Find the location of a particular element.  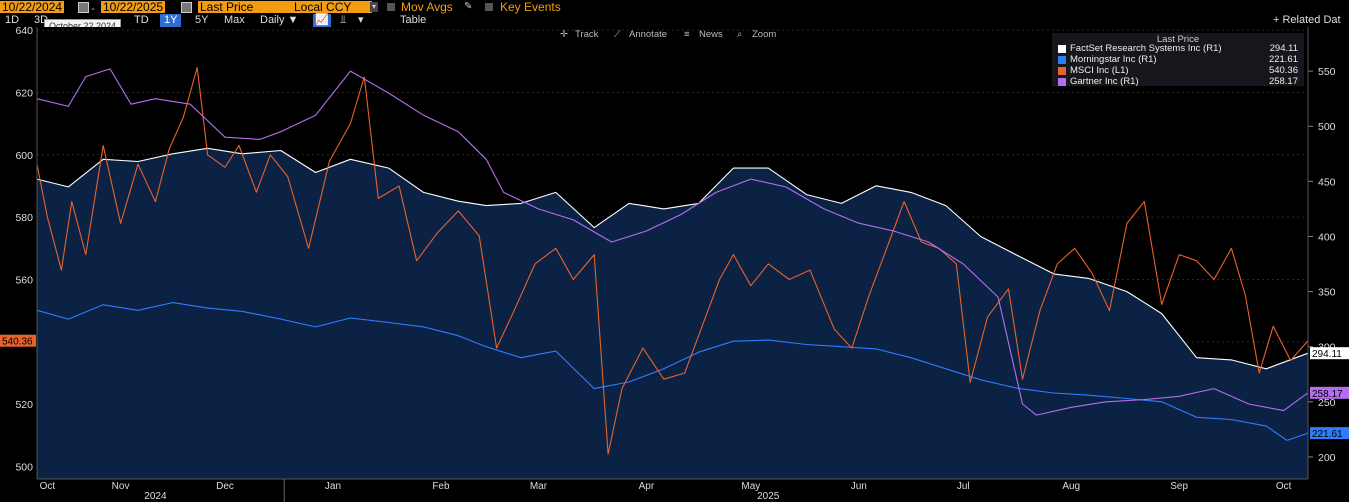

legend-item: Gartner Inc (R1) 258.17 is located at coordinates (1178, 81).